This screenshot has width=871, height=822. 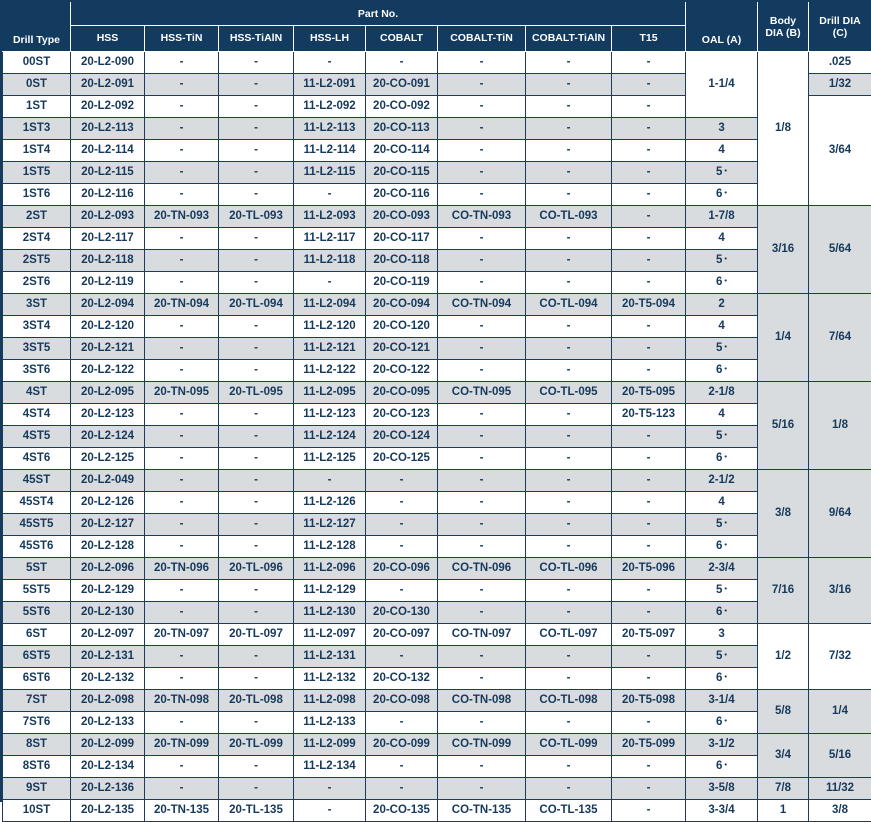 What do you see at coordinates (108, 811) in the screenshot?
I see `part-number-cell: 20-L2-135` at bounding box center [108, 811].